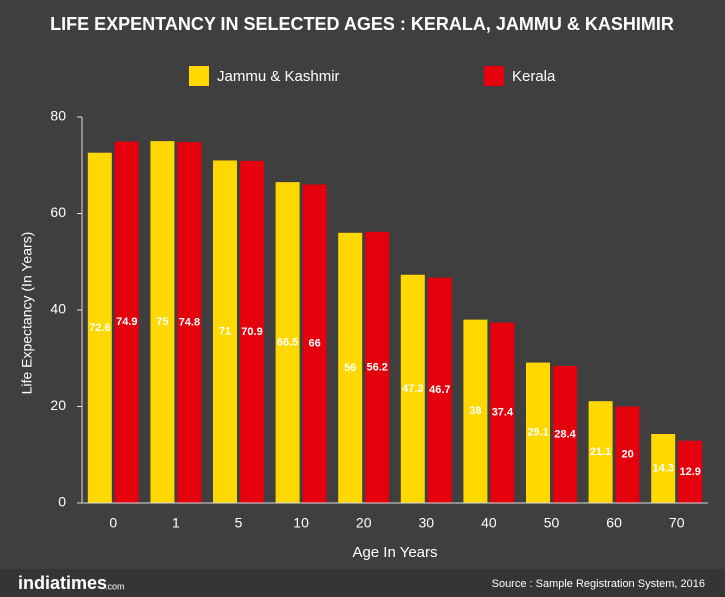 Image resolution: width=725 pixels, height=597 pixels. What do you see at coordinates (552, 523) in the screenshot?
I see `x-tick-label: 50` at bounding box center [552, 523].